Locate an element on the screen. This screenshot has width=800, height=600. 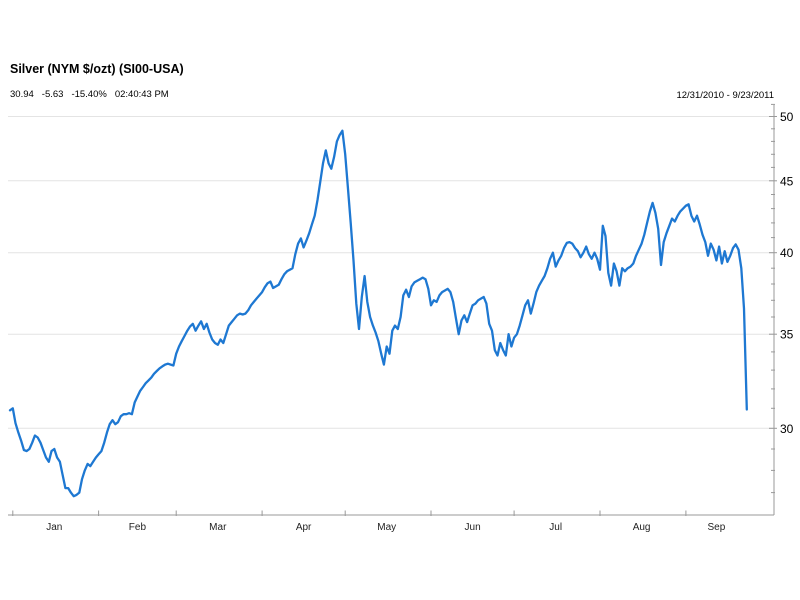
svg-text: 45 is located at coordinates (787, 181).